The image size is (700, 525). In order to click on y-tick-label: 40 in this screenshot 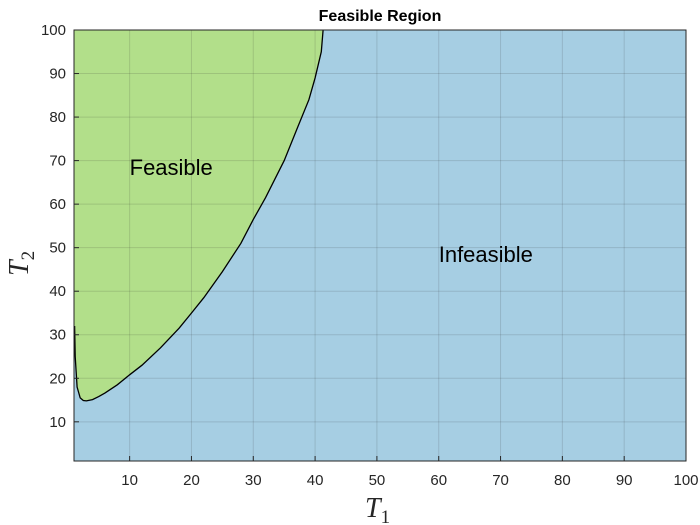, I will do `click(57, 291)`.